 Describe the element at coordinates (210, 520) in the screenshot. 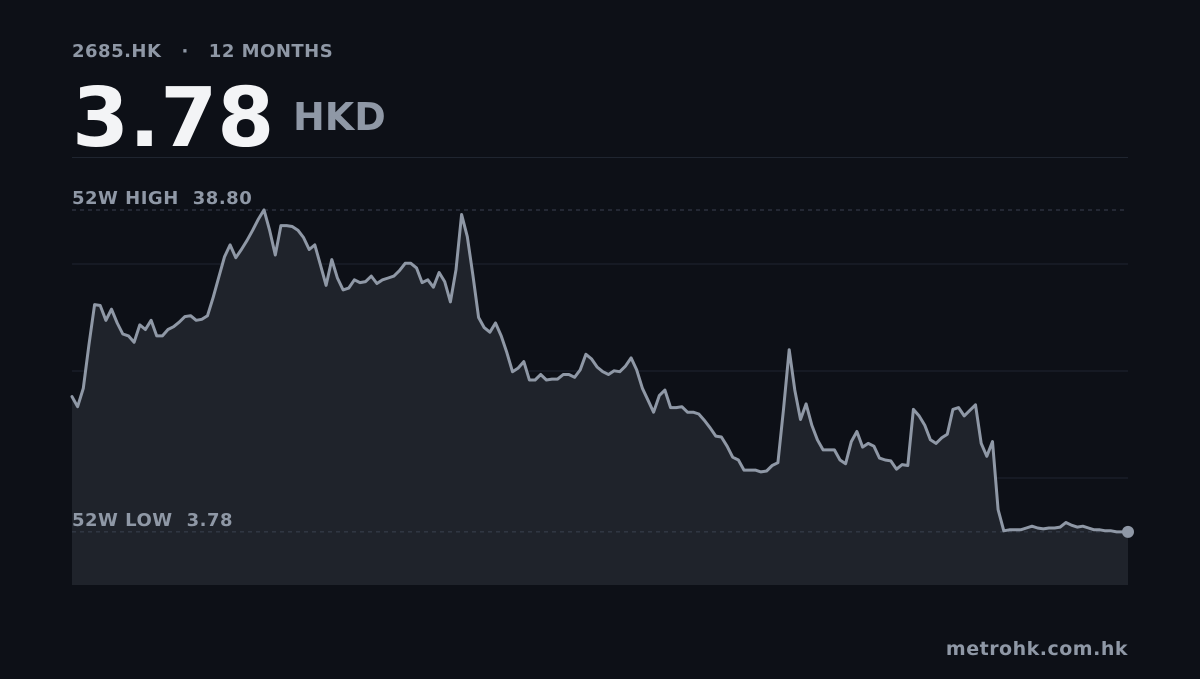

I see `ref-value: 3.78` at that location.